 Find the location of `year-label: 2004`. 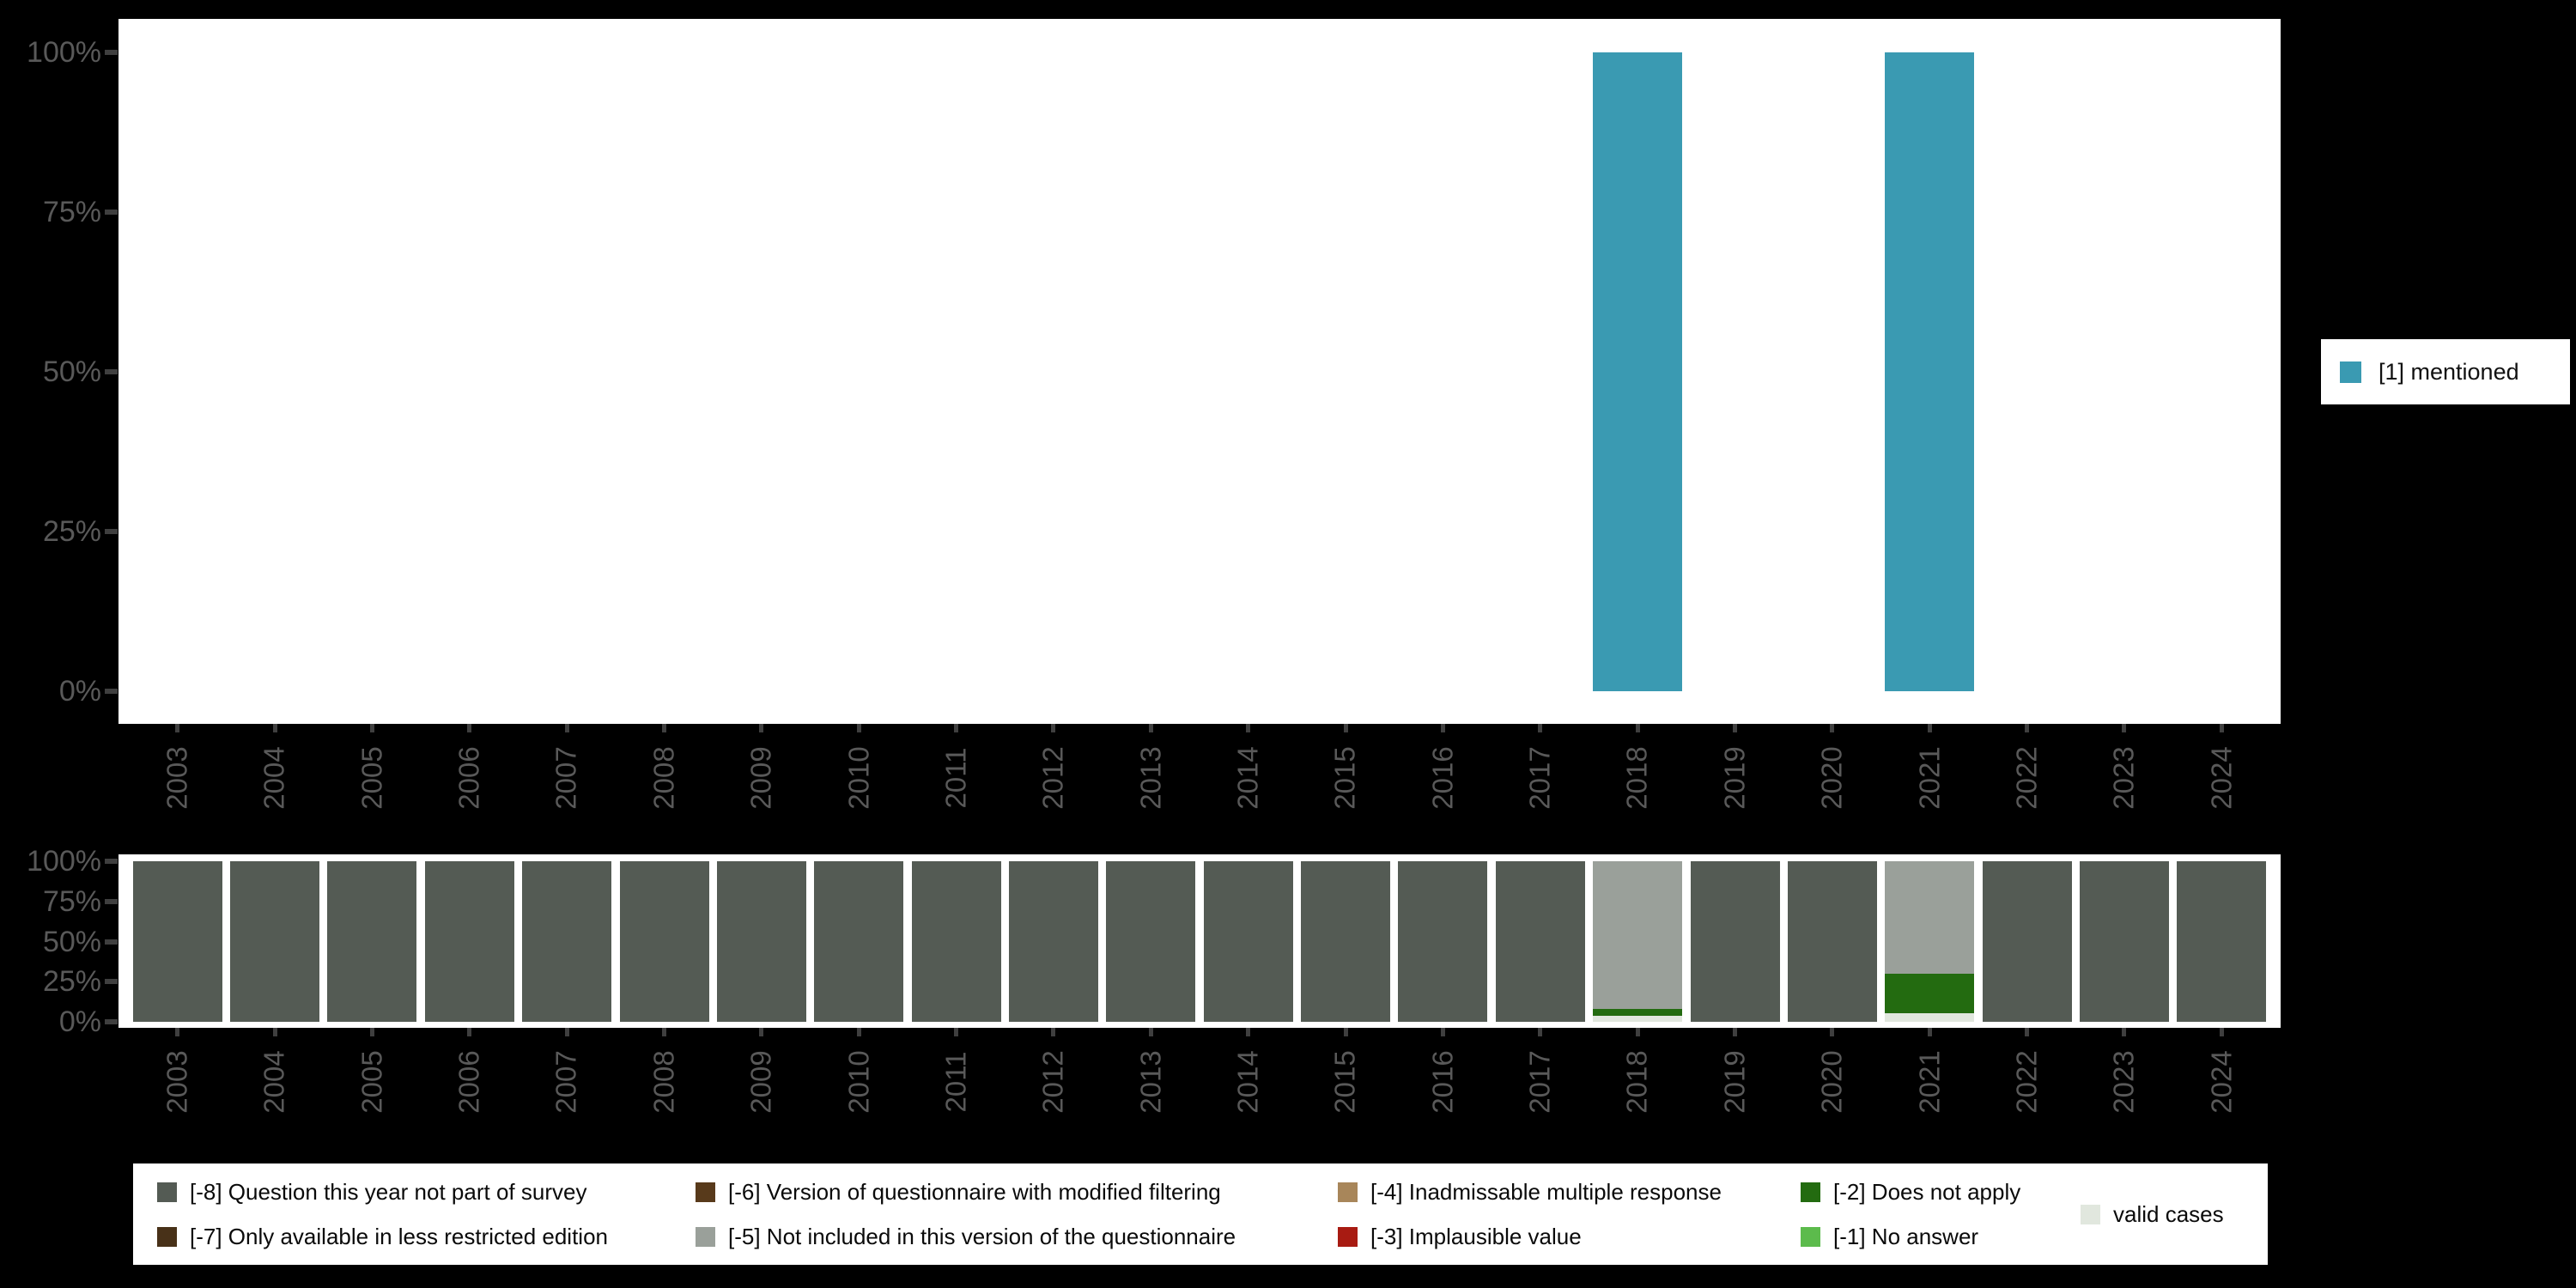

year-label: 2004 is located at coordinates (274, 778).